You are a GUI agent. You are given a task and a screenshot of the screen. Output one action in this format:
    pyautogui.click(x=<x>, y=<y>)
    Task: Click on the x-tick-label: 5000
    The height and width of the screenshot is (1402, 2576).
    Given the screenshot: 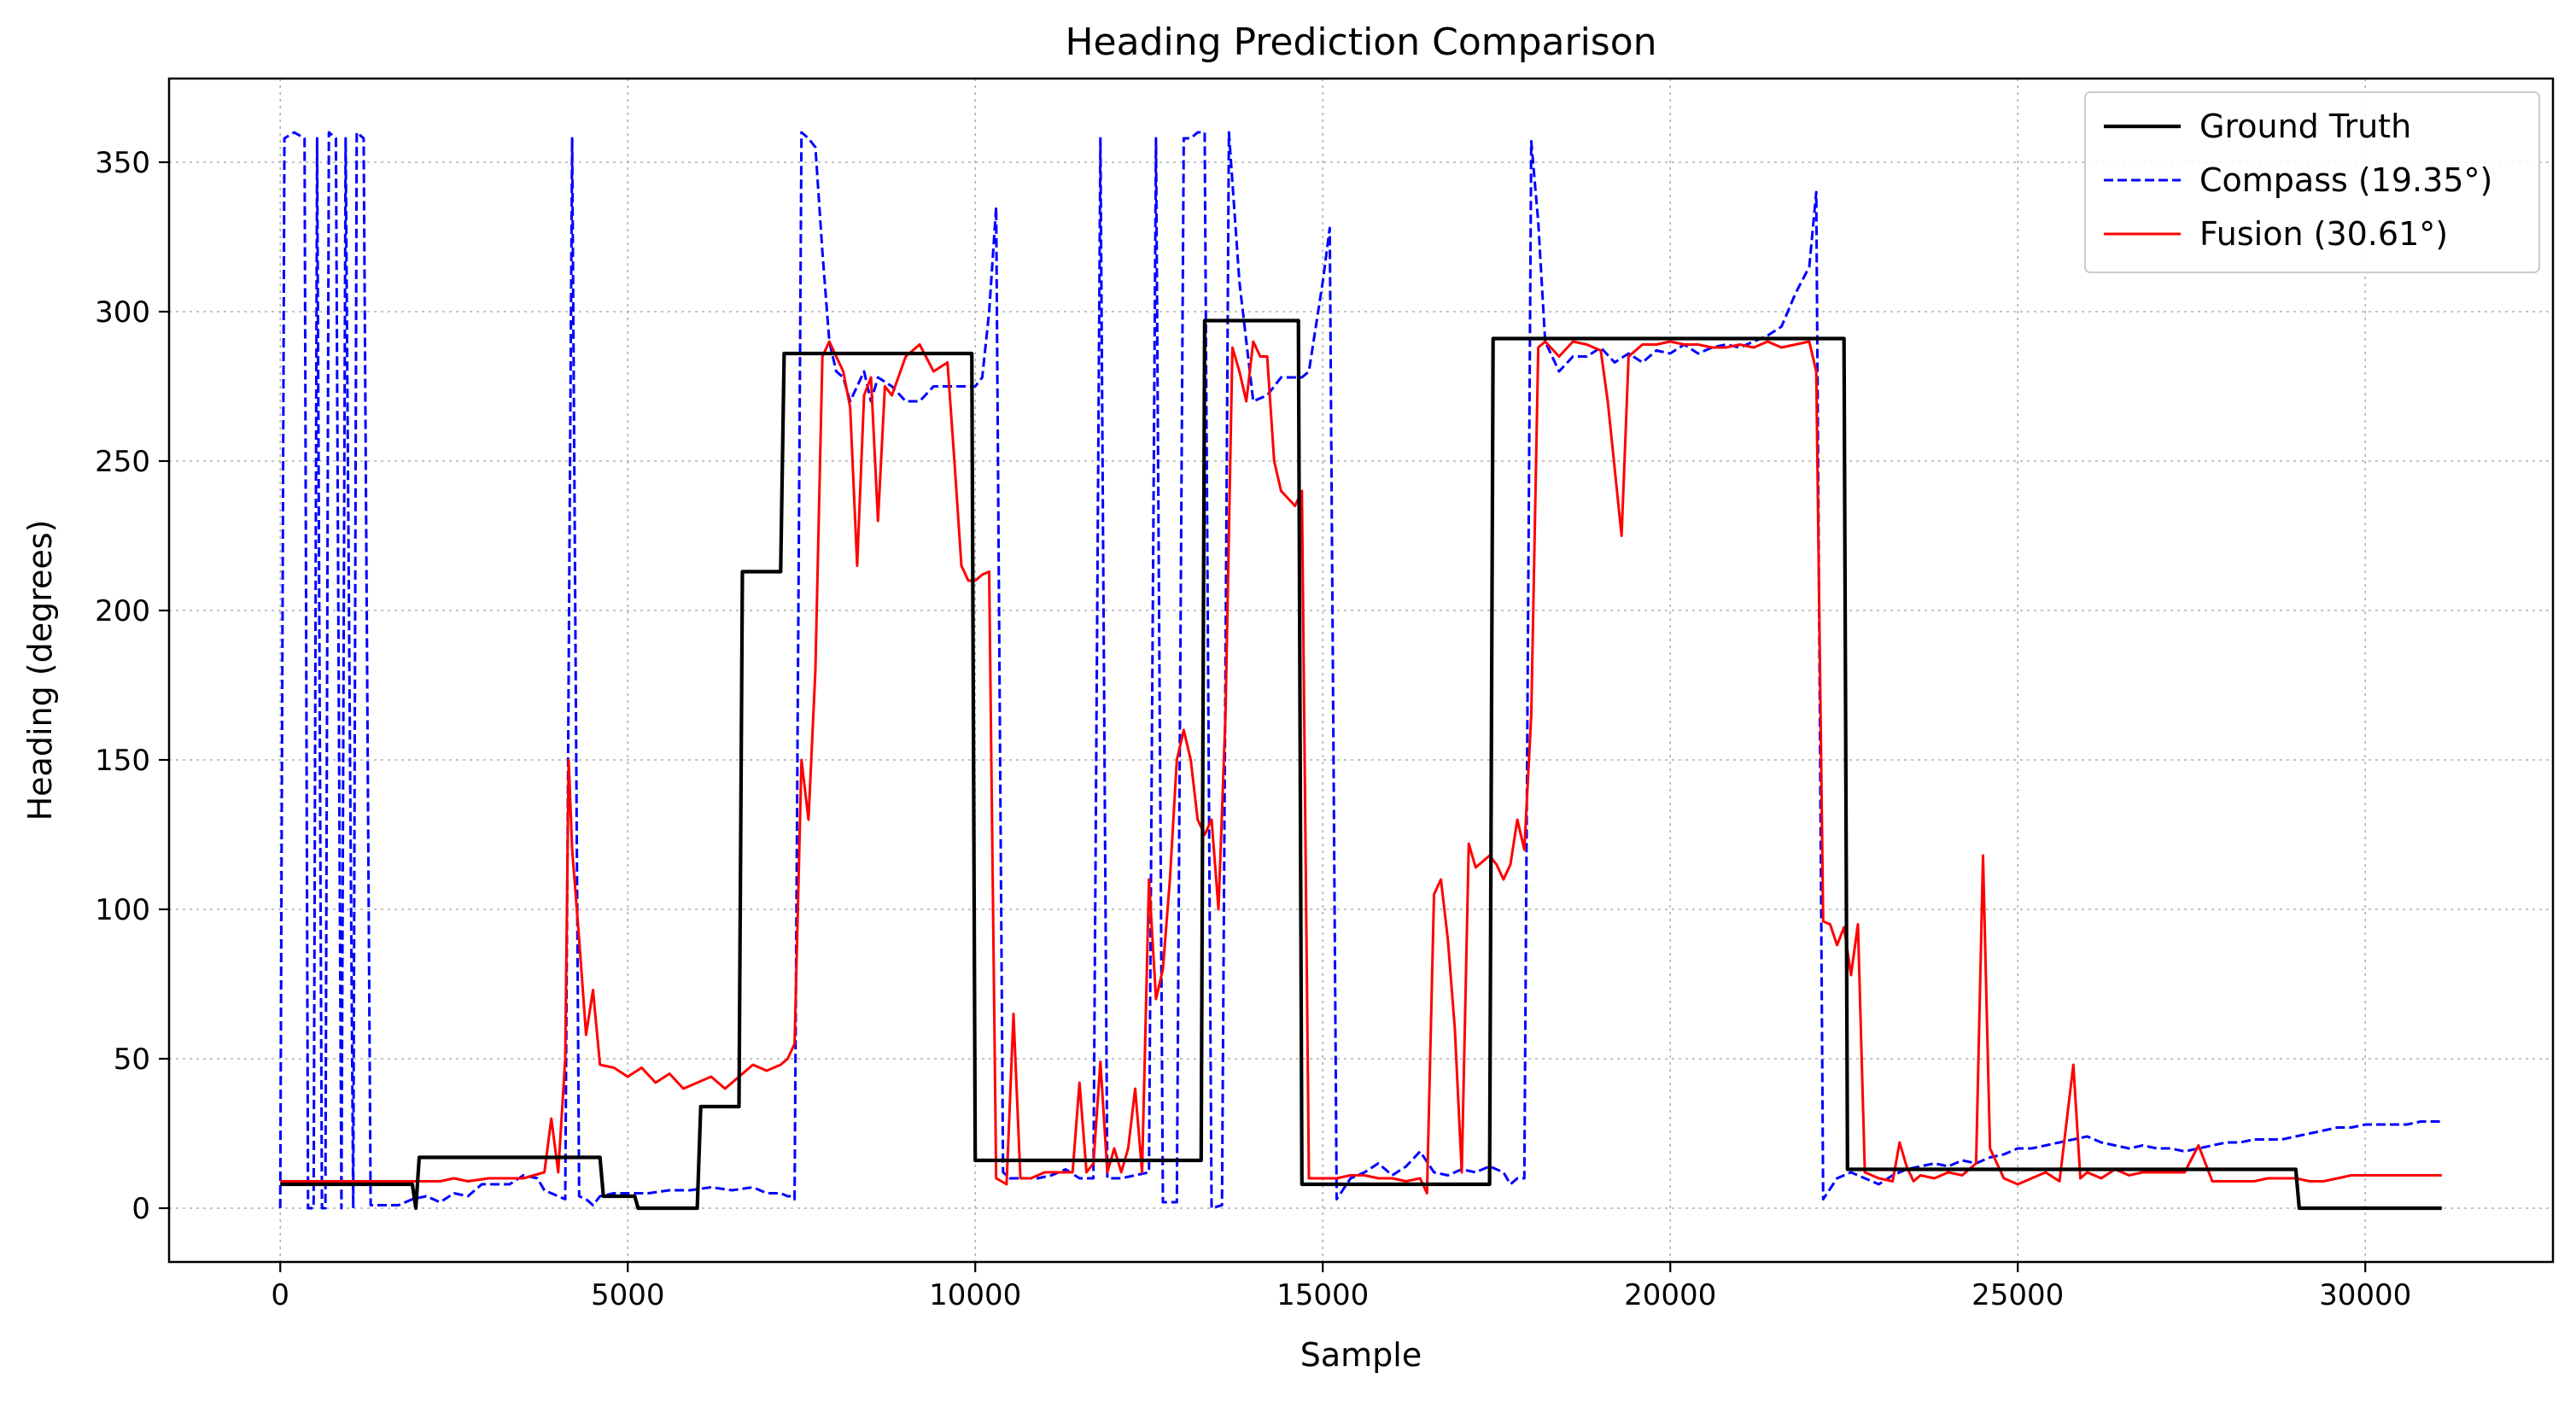 What is the action you would take?
    pyautogui.click(x=628, y=1295)
    